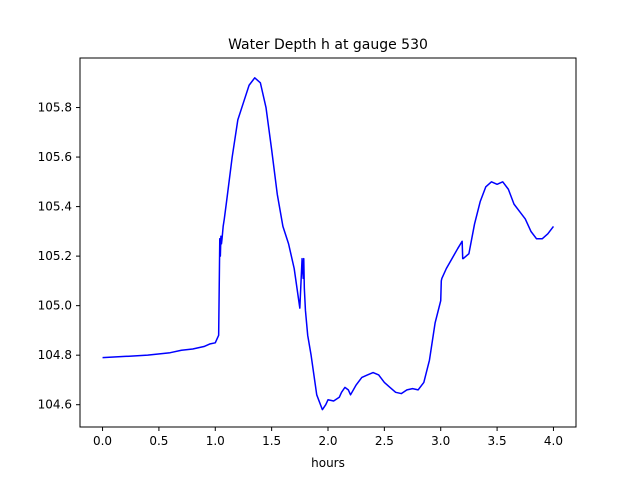 Image resolution: width=640 pixels, height=480 pixels. Describe the element at coordinates (328, 463) in the screenshot. I see `x-axis-label: hours` at that location.